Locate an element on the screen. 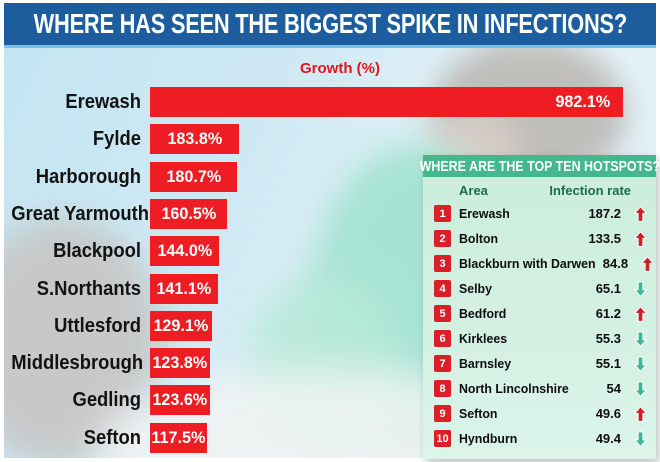  hotspots-header: WHERE ARE THE TOP TEN HOTSPOTS? is located at coordinates (539, 166).